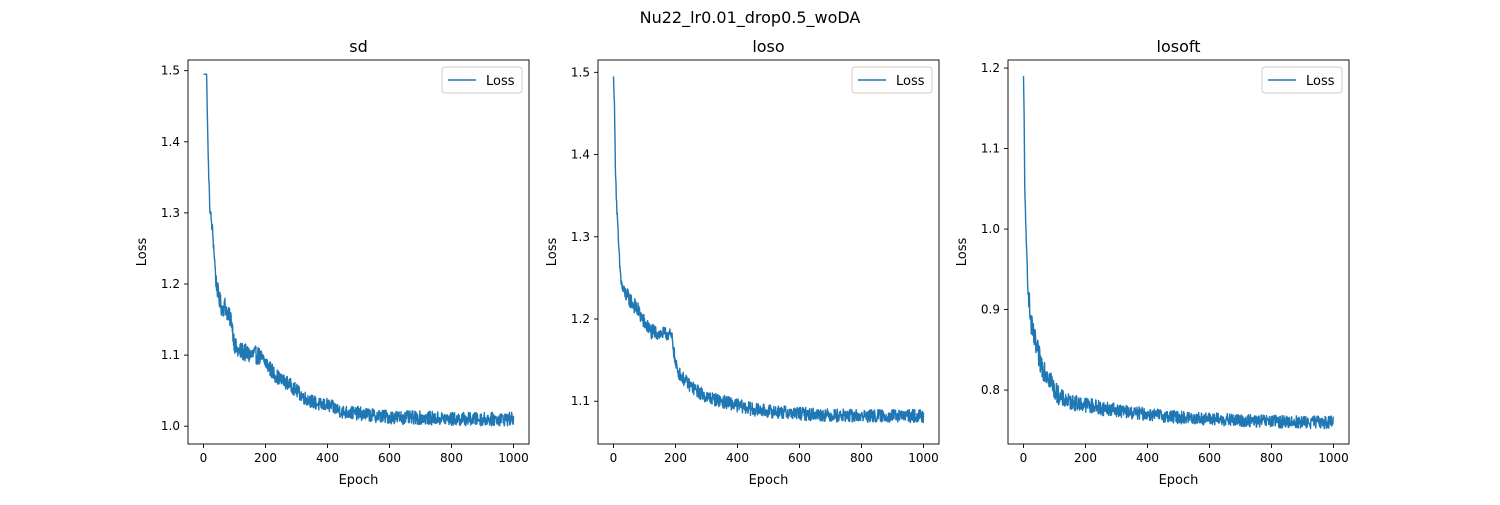 The width and height of the screenshot is (1500, 505). What do you see at coordinates (750, 18) in the screenshot?
I see `figure-suptitle: Nu22_lr0.01_drop0.5_woDA` at bounding box center [750, 18].